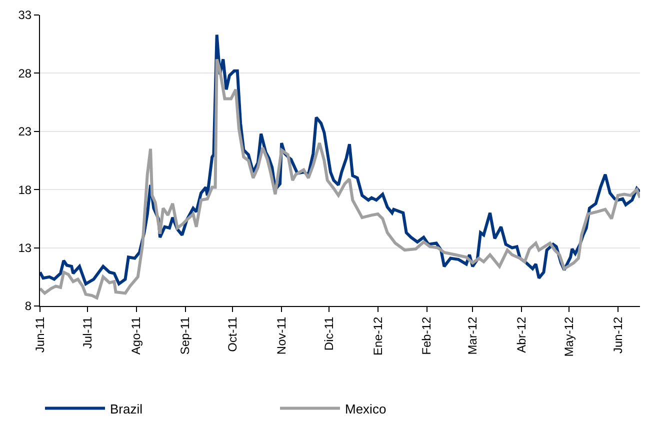  What do you see at coordinates (25, 15) in the screenshot?
I see `y-tick-label: 33` at bounding box center [25, 15].